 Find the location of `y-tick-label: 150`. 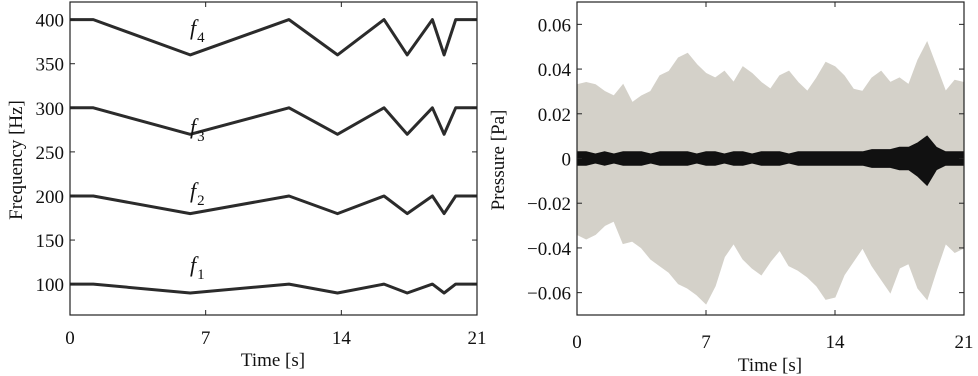

y-tick-label: 150 is located at coordinates (50, 241).